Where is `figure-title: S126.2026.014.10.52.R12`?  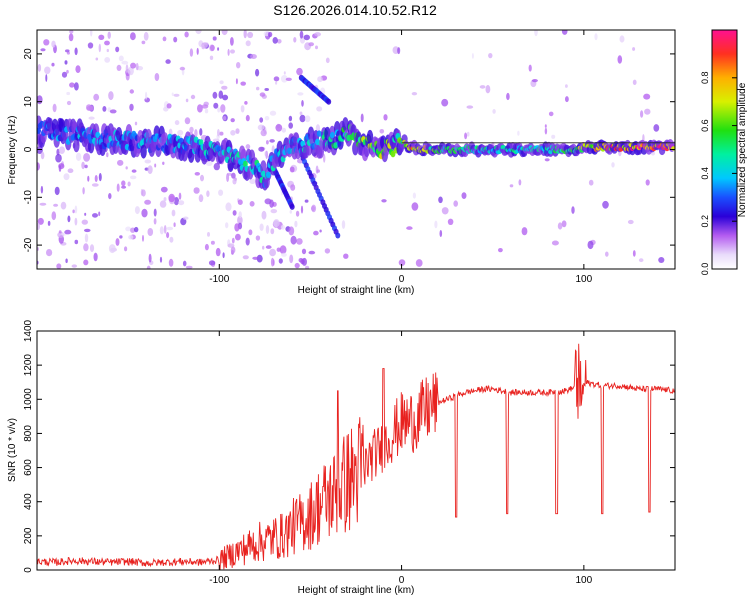 figure-title: S126.2026.014.10.52.R12 is located at coordinates (355, 10).